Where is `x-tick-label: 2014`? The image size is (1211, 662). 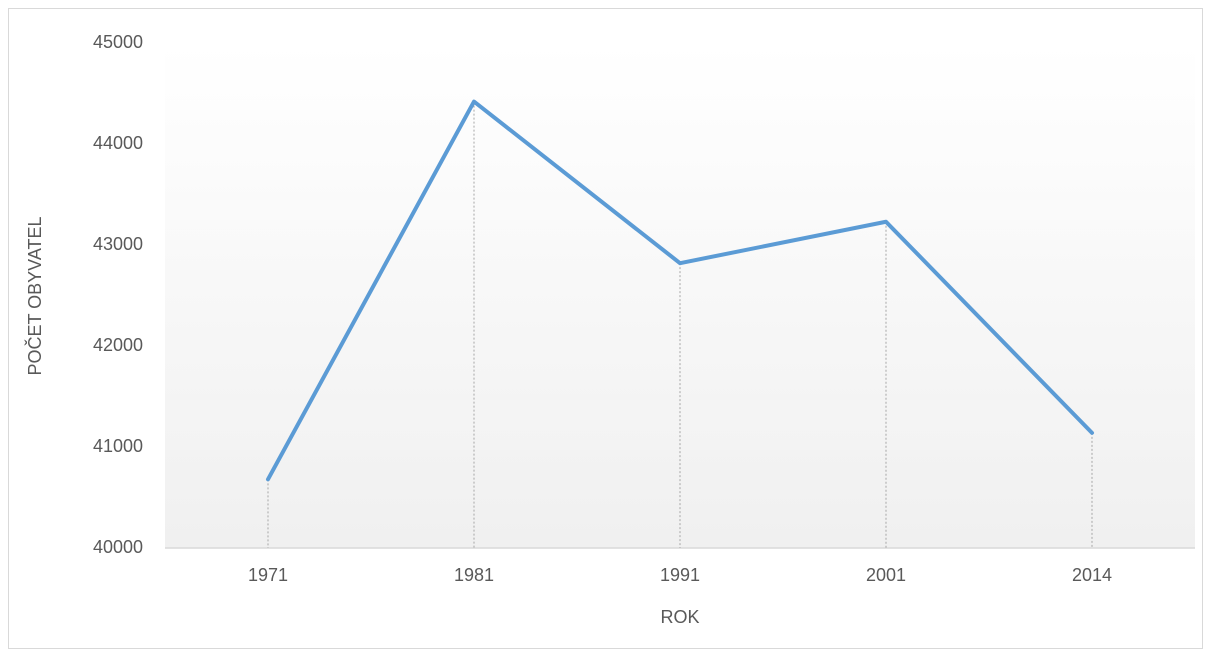 x-tick-label: 2014 is located at coordinates (1092, 575).